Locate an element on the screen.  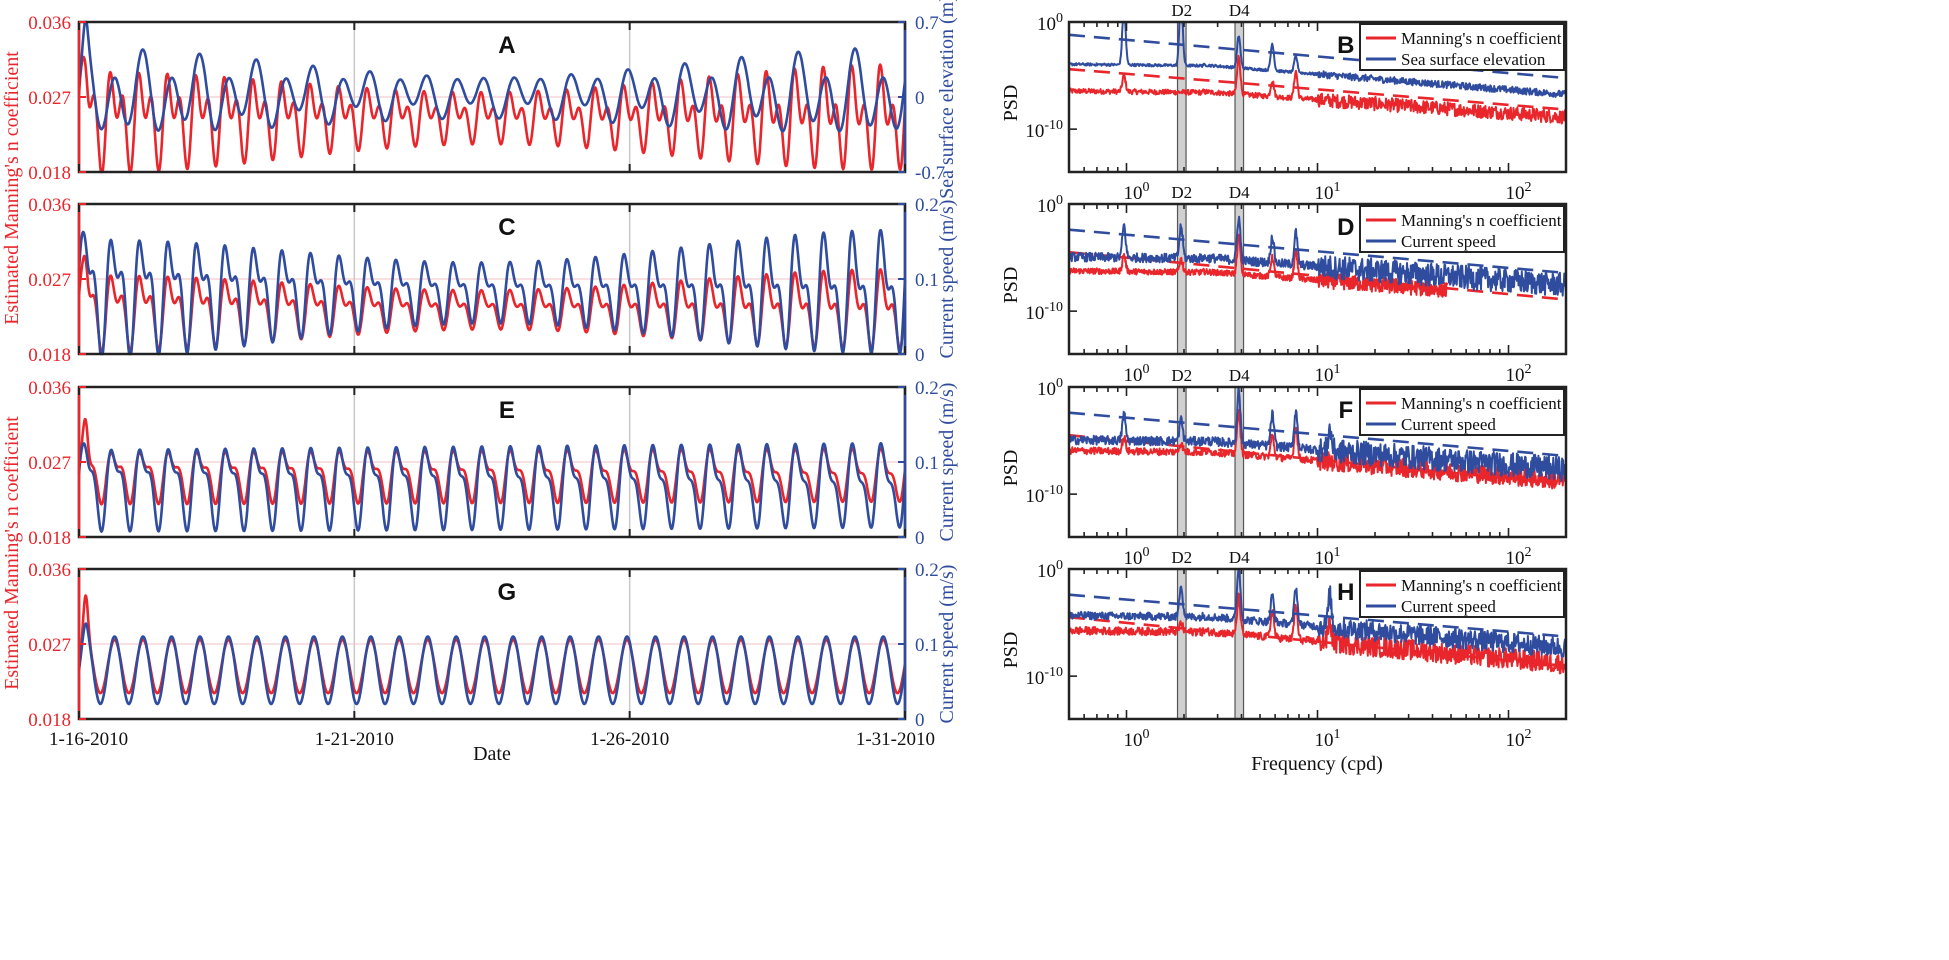
x-tick-label: 1-26-2010 is located at coordinates (629, 739).